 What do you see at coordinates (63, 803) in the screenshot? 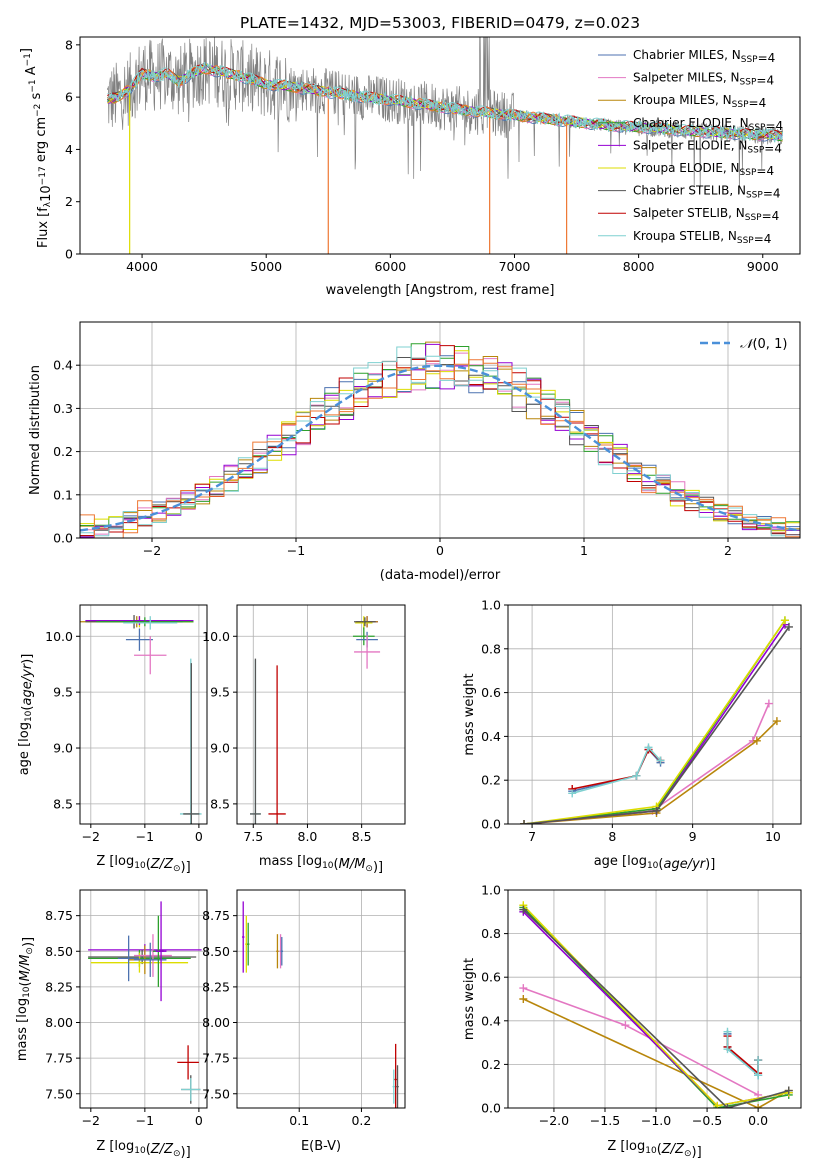
I see `y-tick-label: 8.5` at bounding box center [63, 803].